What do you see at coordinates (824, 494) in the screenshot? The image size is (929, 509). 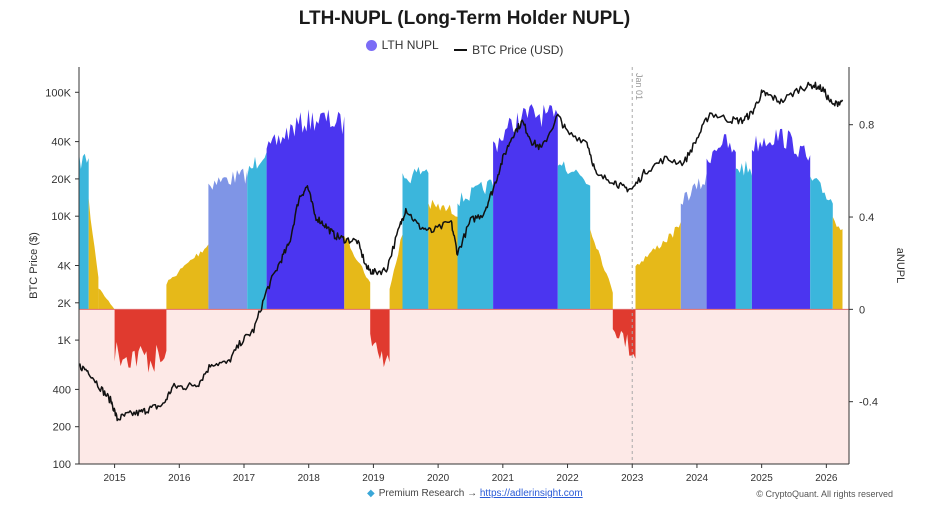 I see `copyright-text: © CryptoQuant. All rights reserved` at bounding box center [824, 494].